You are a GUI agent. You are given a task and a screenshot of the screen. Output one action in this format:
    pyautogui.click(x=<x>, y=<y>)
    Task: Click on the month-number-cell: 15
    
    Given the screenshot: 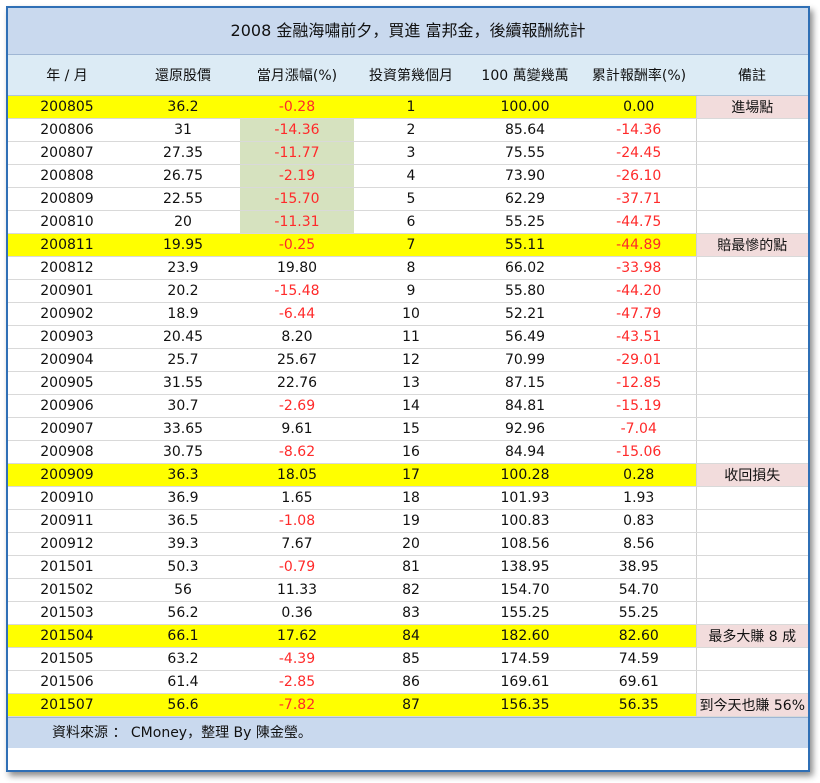 What is the action you would take?
    pyautogui.click(x=411, y=429)
    